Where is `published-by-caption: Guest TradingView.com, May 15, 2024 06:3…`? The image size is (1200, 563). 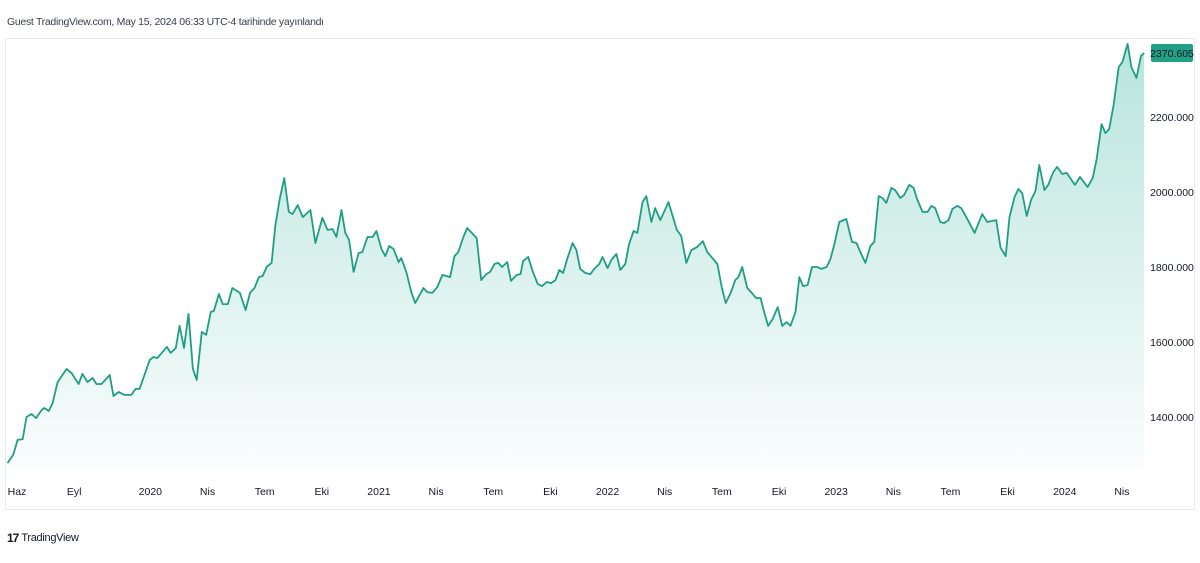
published-by-caption: Guest TradingView.com, May 15, 2024 06:3… is located at coordinates (165, 22).